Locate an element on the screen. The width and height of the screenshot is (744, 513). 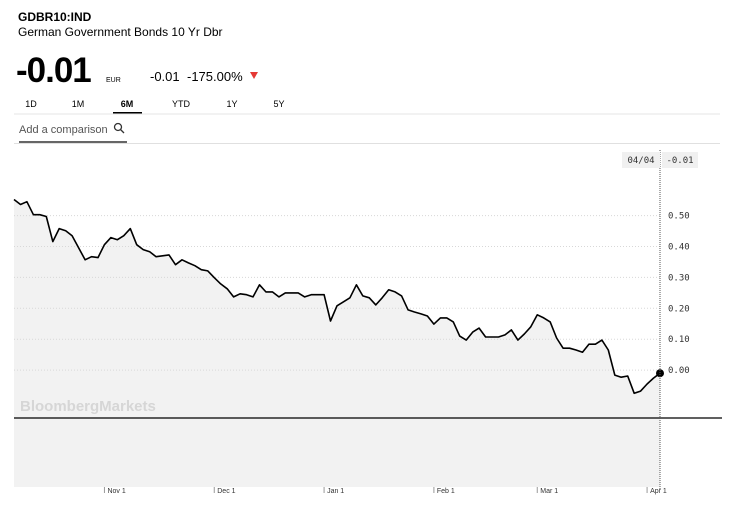
price: -0.01 is located at coordinates (53, 70).